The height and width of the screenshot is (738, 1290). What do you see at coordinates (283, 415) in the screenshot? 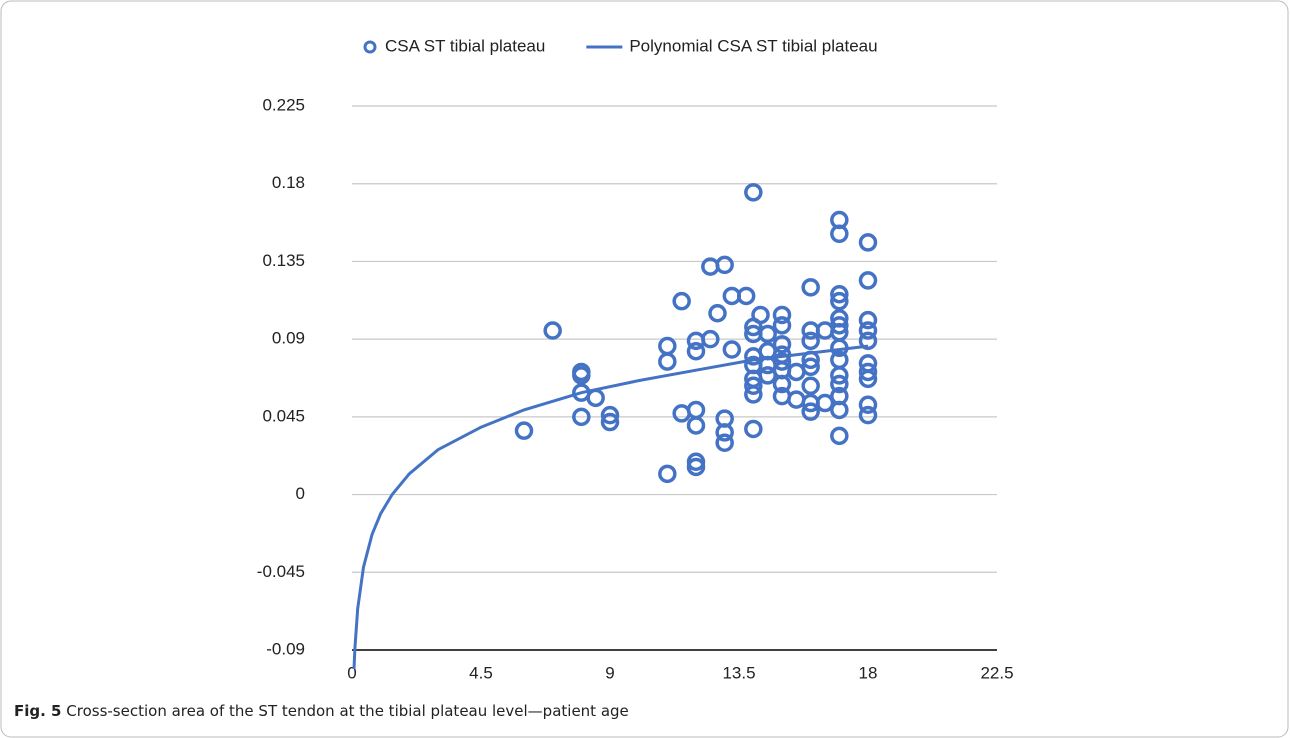
I see `y-tick-label: 0.045` at bounding box center [283, 415].